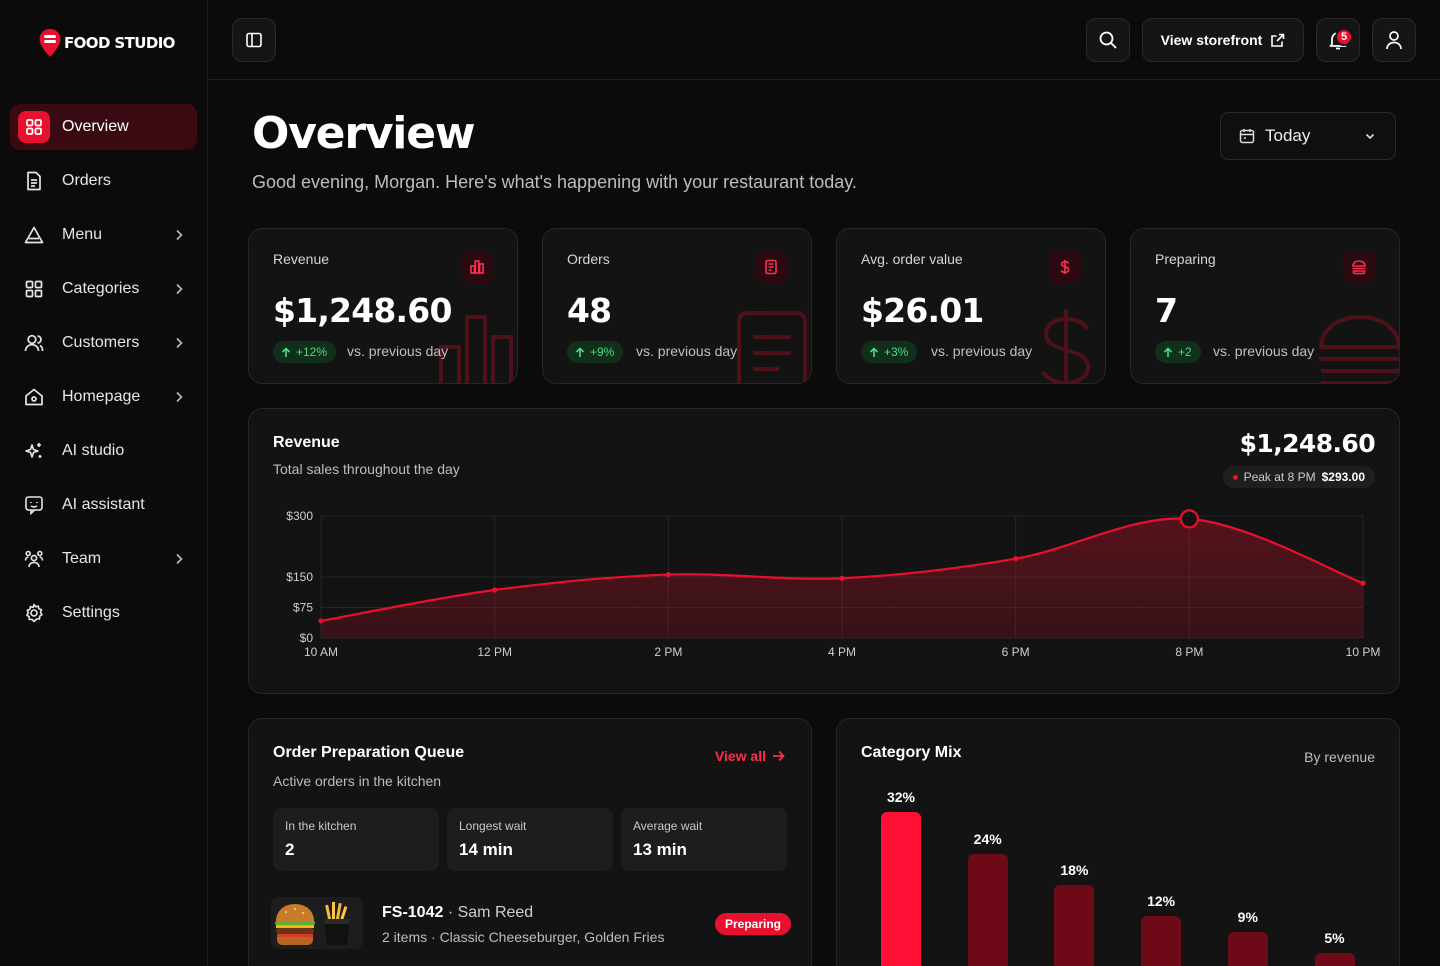 The height and width of the screenshot is (966, 1440). I want to click on x-tick-label: 4 PM, so click(842, 652).